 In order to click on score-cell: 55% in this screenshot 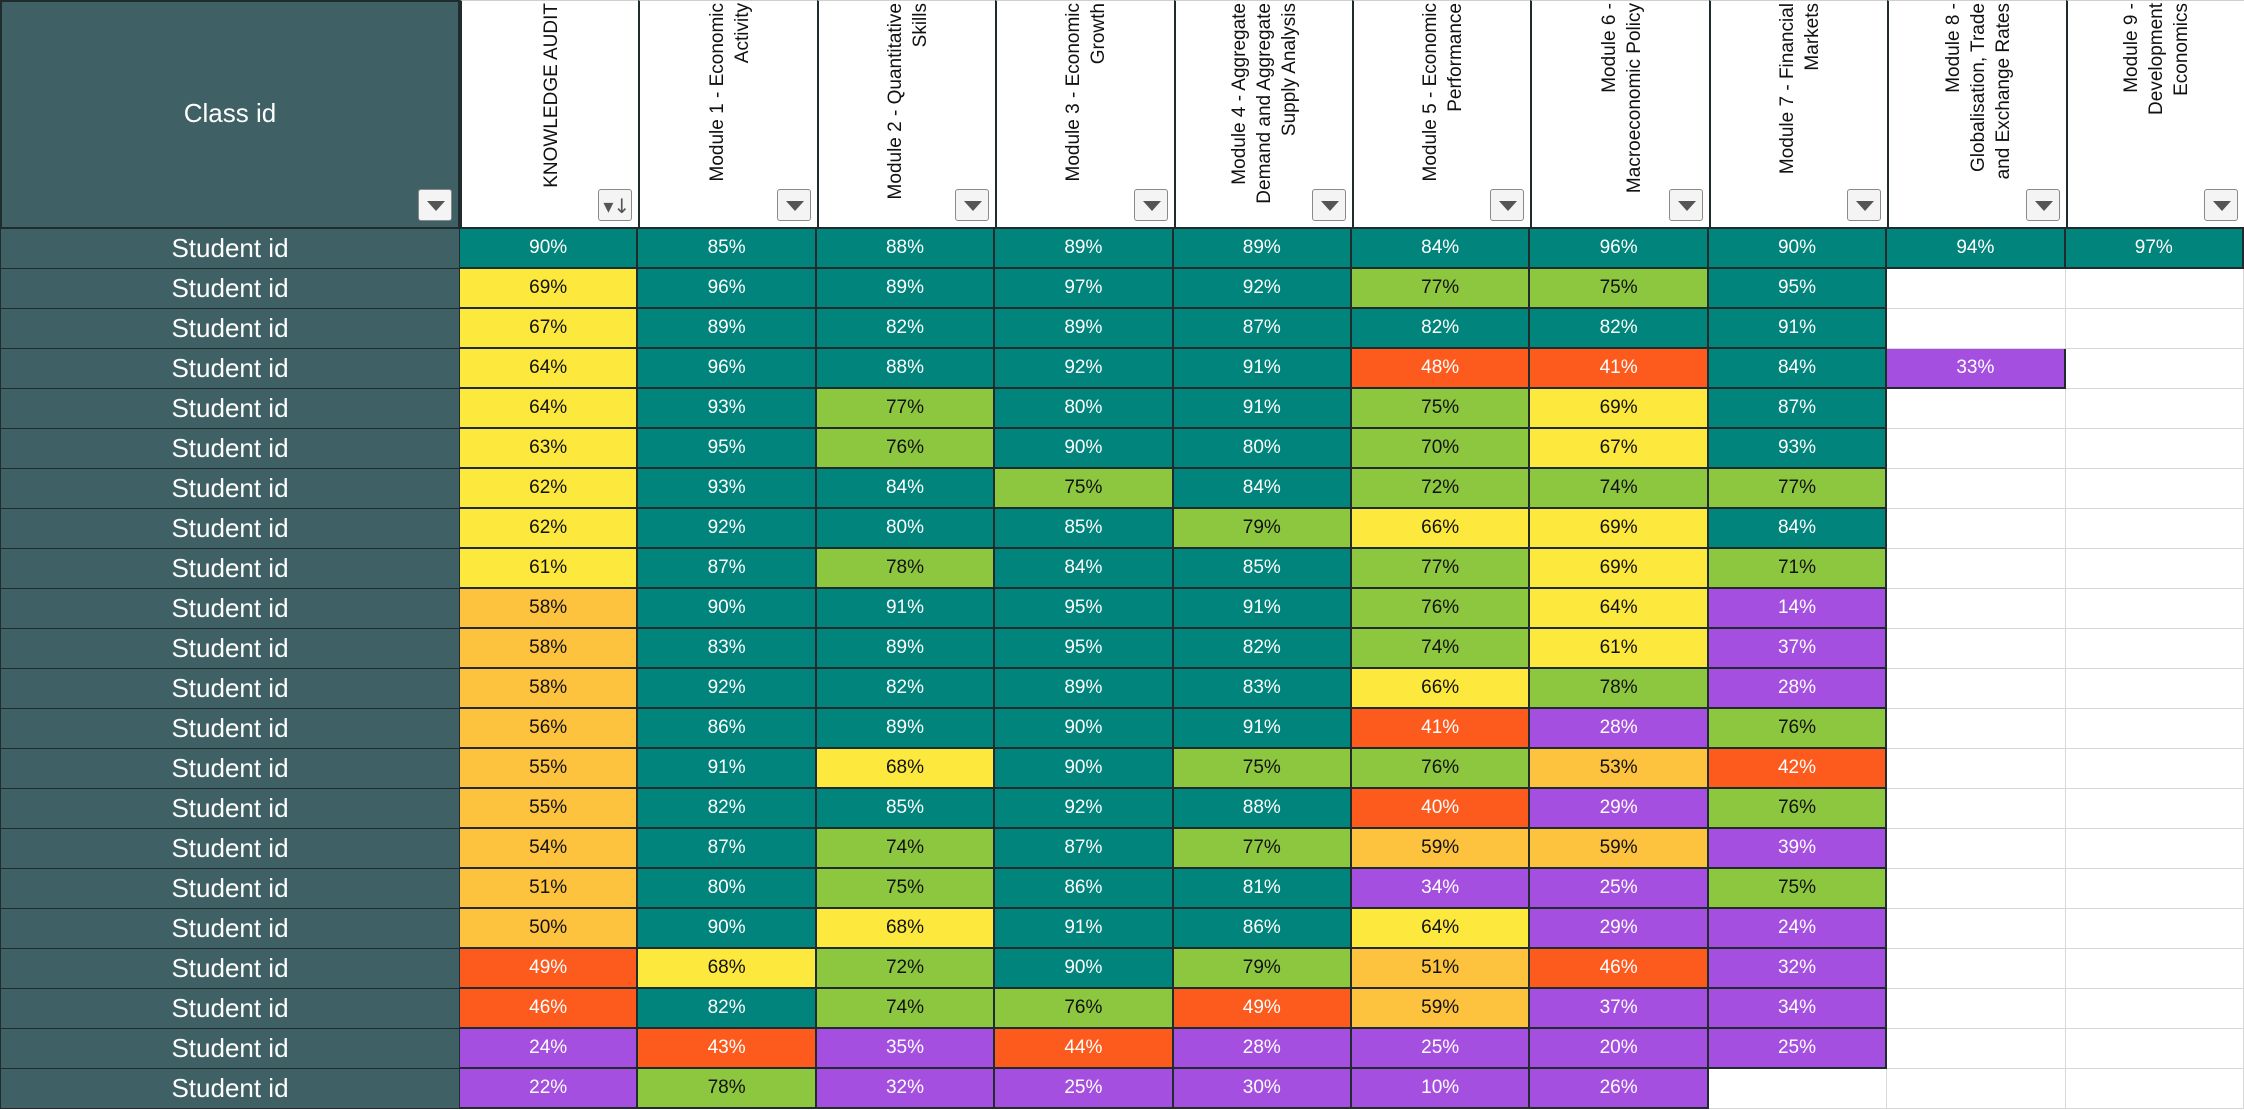, I will do `click(549, 809)`.